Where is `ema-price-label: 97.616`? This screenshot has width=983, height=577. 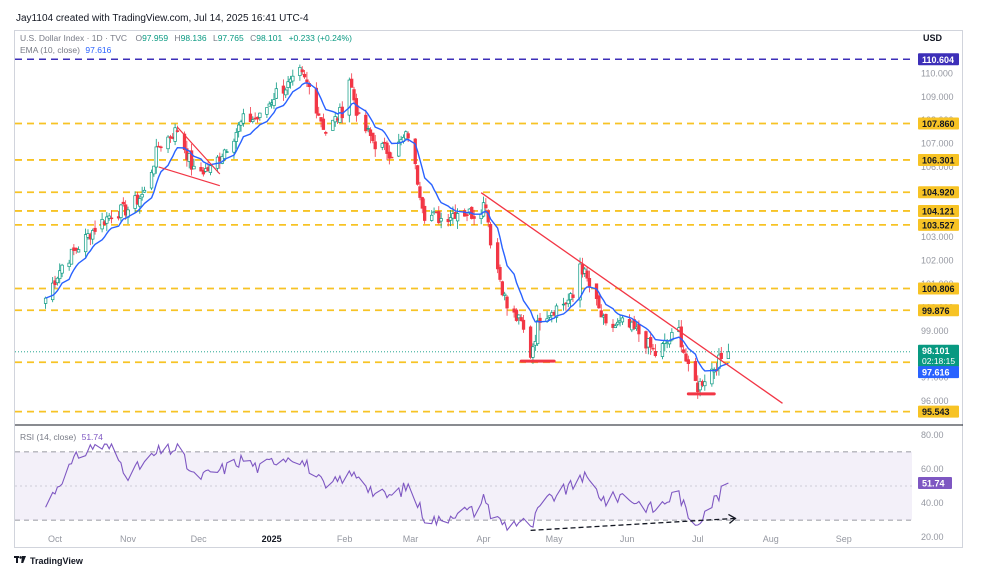
ema-price-label: 97.616 is located at coordinates (936, 373).